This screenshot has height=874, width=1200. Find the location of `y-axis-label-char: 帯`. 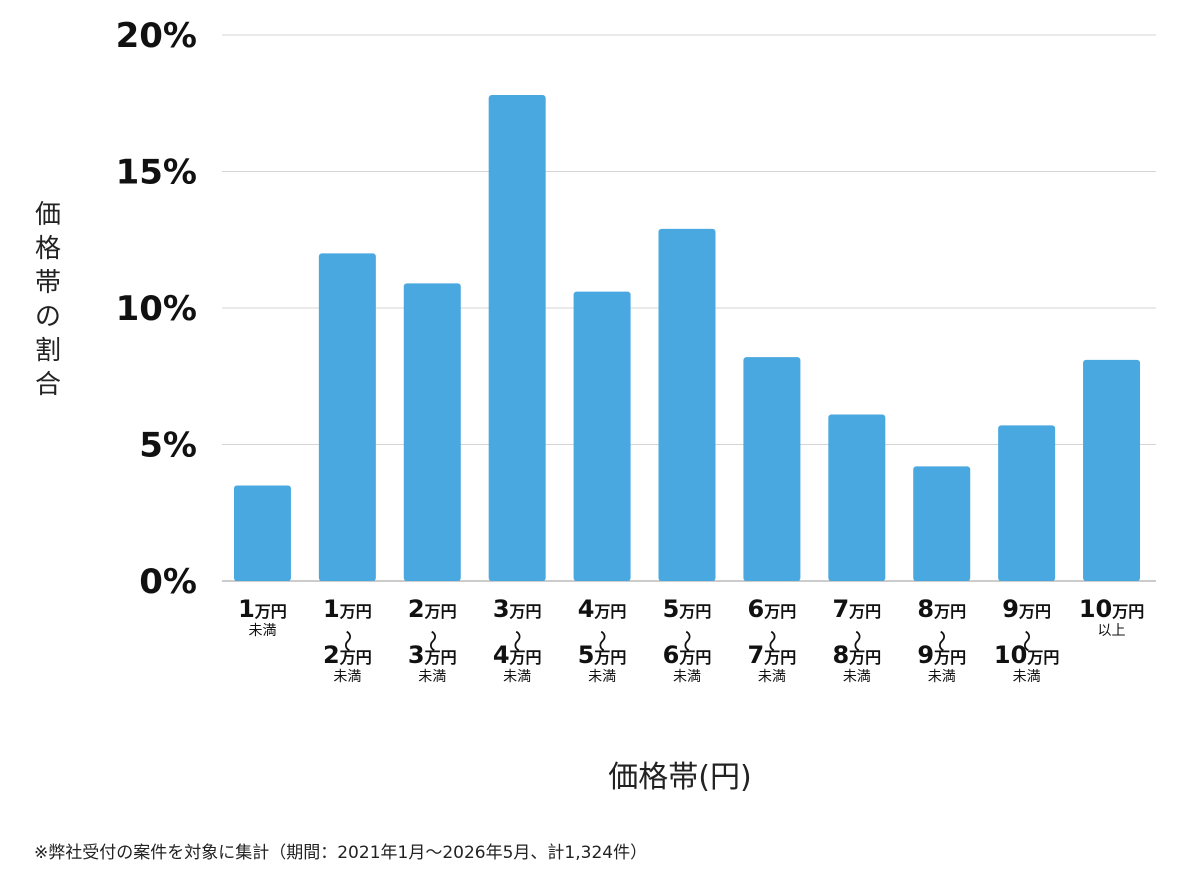

y-axis-label-char: 帯 is located at coordinates (47, 283).